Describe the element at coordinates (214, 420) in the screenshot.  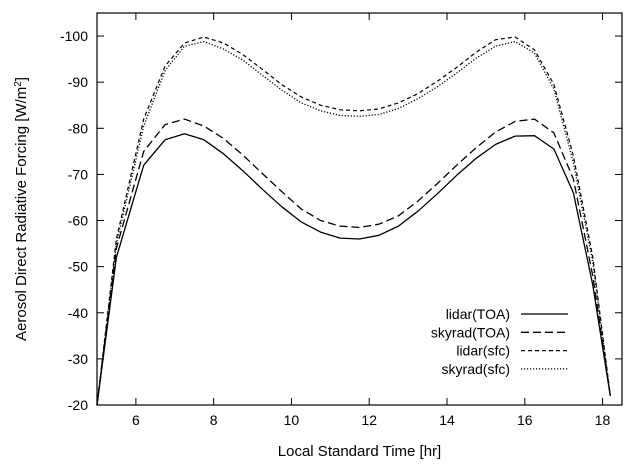
I see `x-tick-label: 8` at that location.